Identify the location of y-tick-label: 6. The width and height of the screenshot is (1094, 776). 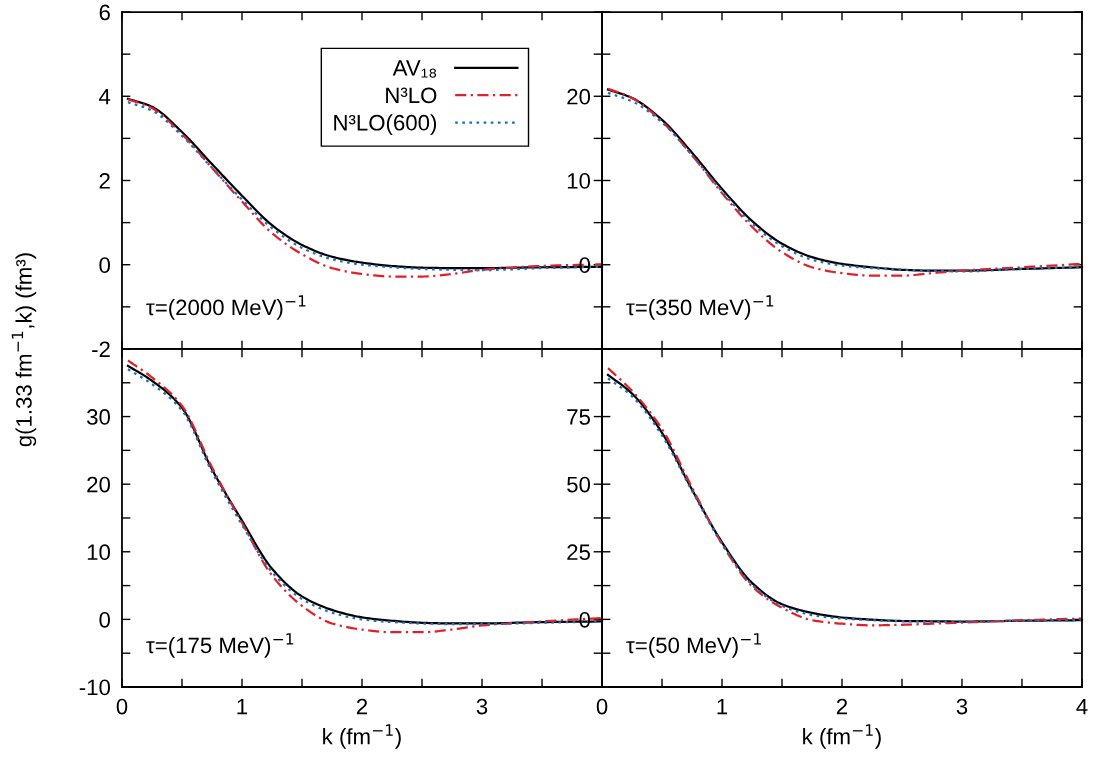
(104, 12).